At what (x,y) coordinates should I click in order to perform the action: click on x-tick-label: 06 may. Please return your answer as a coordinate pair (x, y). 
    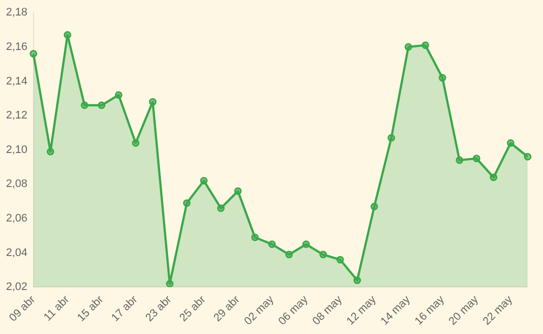
    Looking at the image, I should click on (293, 310).